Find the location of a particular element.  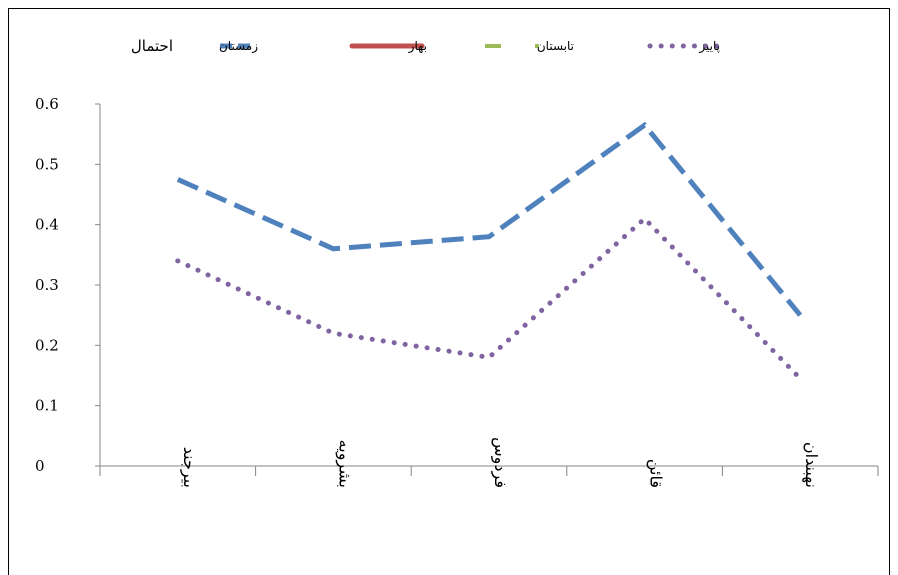

y-tick-label: 0.4 is located at coordinates (47, 225).